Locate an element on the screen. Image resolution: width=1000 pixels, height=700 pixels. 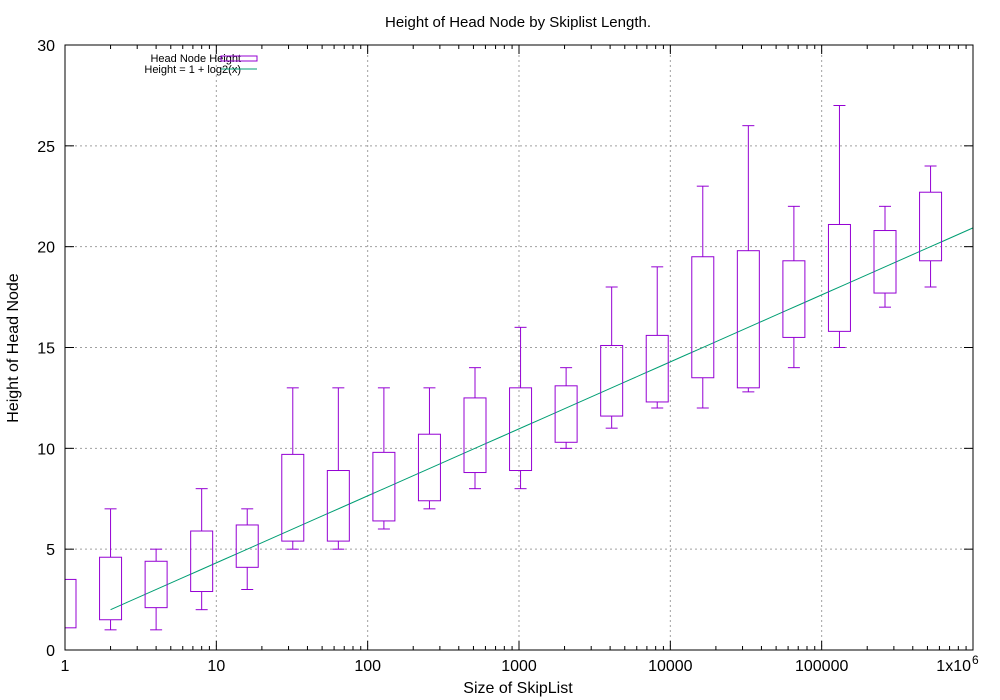
y-tick-label: 30 is located at coordinates (46, 46).